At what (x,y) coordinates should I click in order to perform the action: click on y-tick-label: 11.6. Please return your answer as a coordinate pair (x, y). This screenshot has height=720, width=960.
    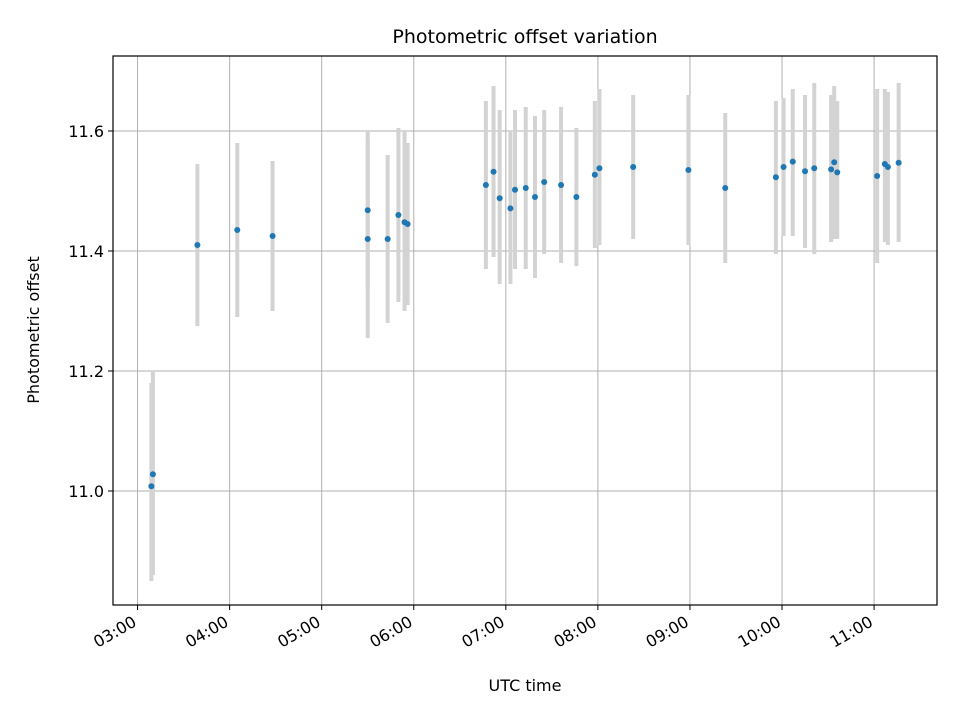
    Looking at the image, I should click on (86, 131).